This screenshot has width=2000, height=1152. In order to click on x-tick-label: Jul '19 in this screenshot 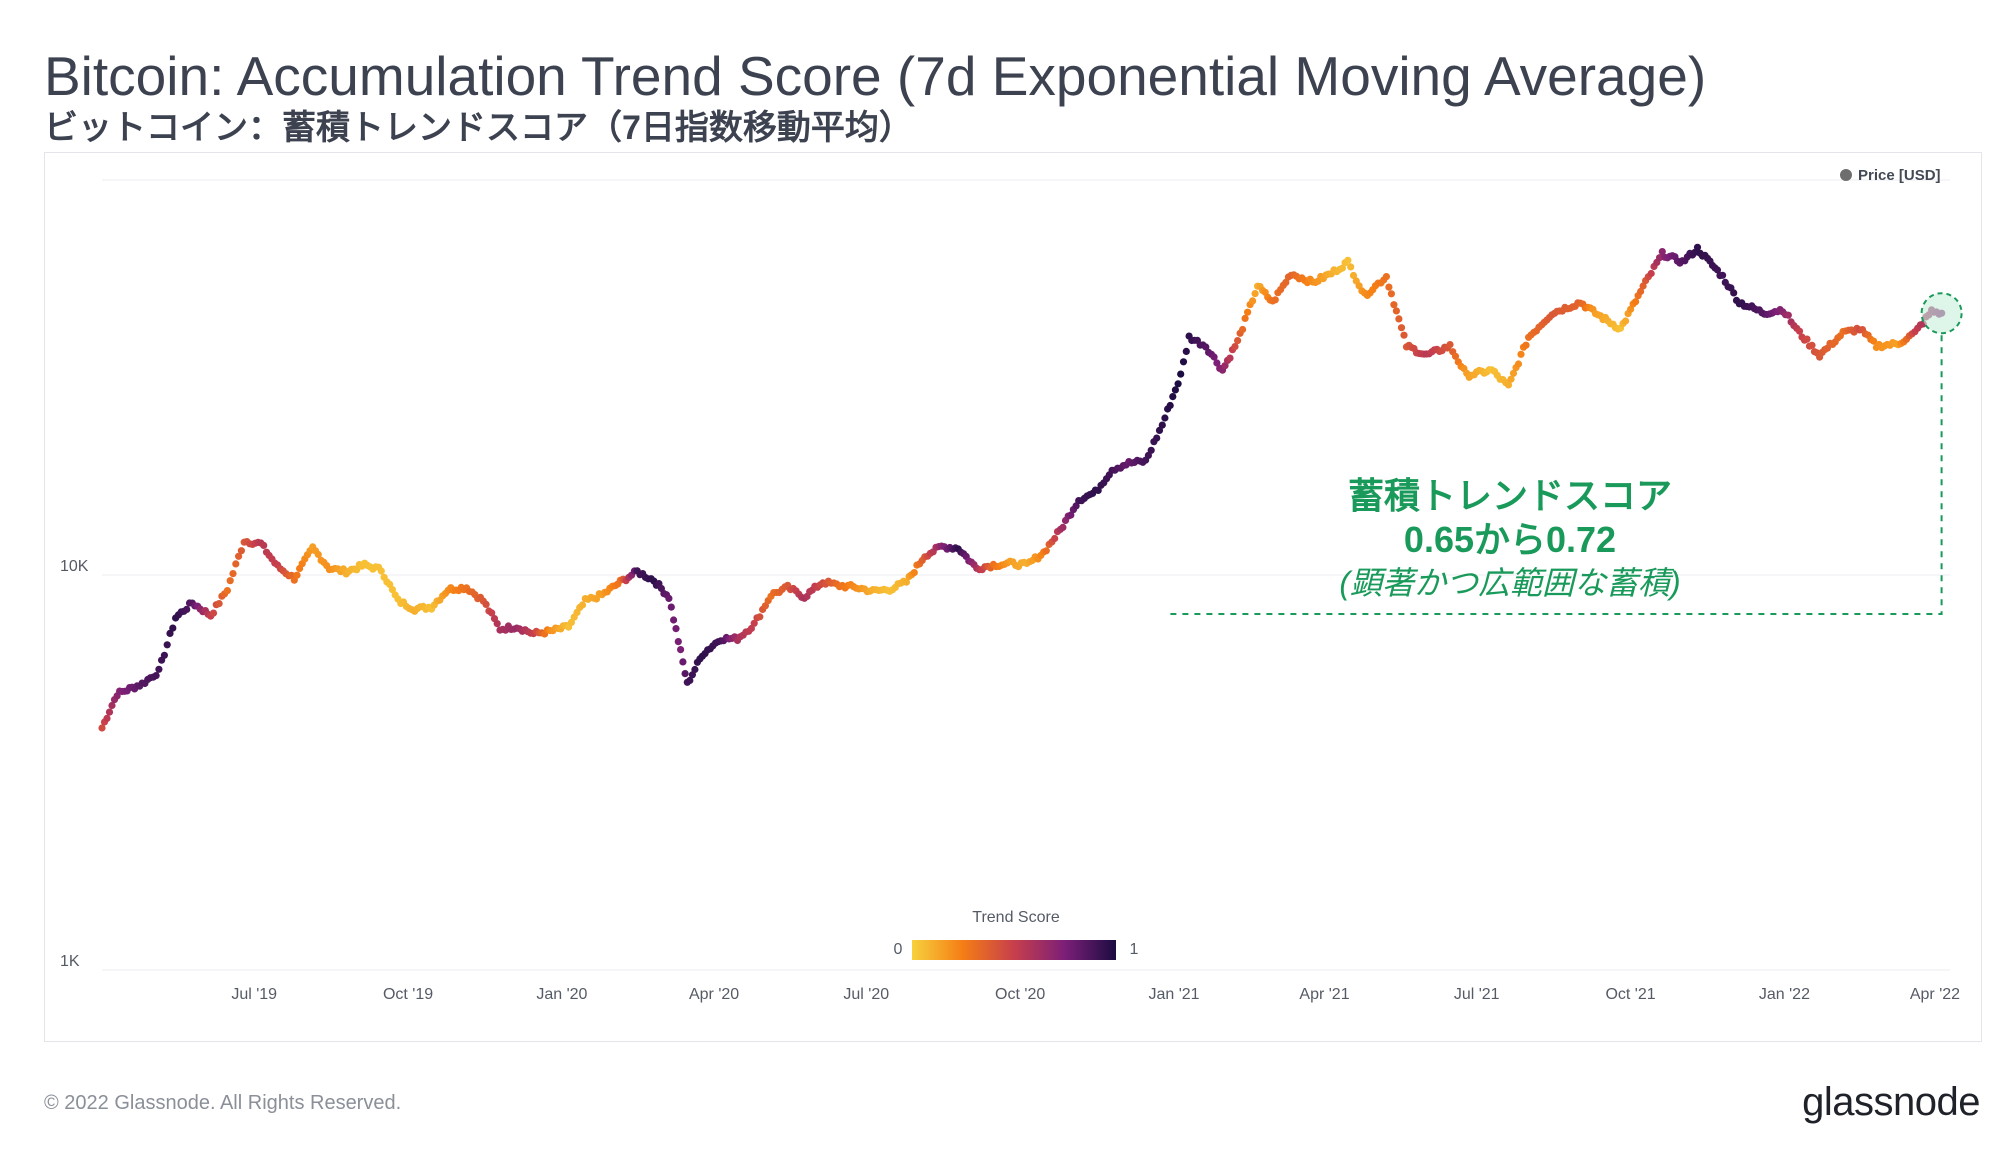, I will do `click(254, 994)`.